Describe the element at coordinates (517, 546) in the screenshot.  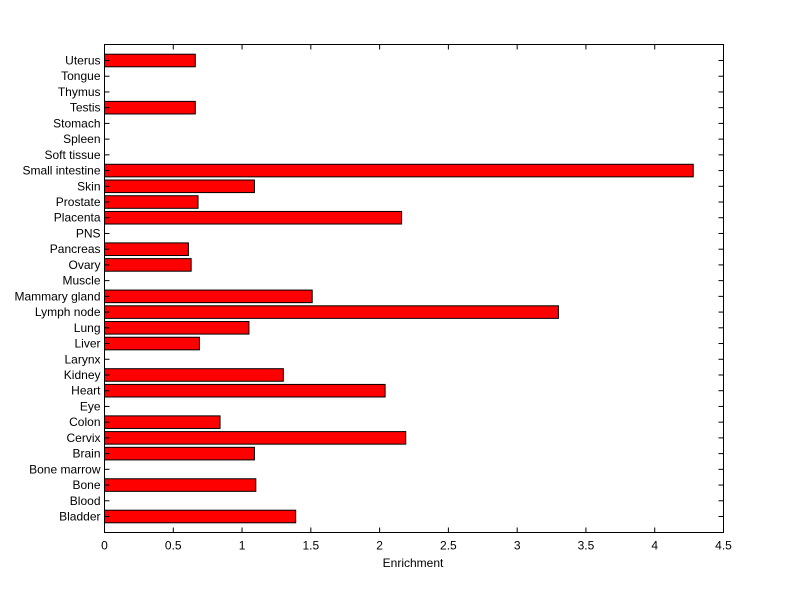
I see `x-tick-label: 3` at that location.